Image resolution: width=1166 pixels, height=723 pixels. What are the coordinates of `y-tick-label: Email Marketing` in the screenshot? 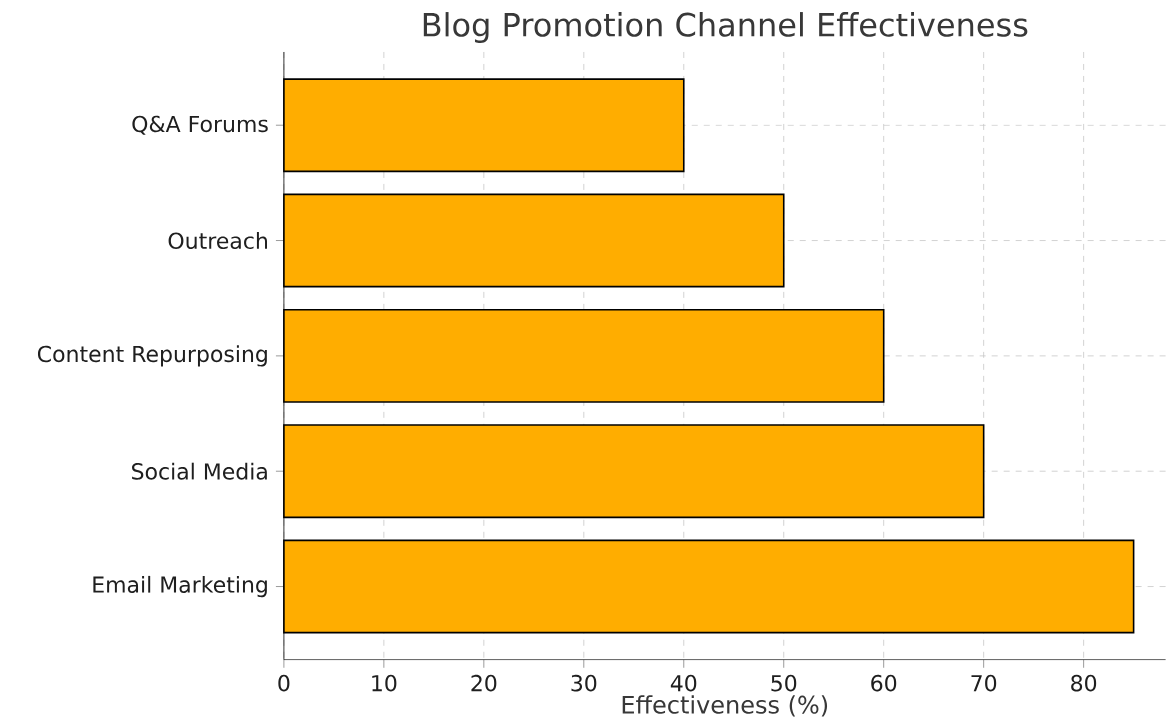 It's located at (180, 586).